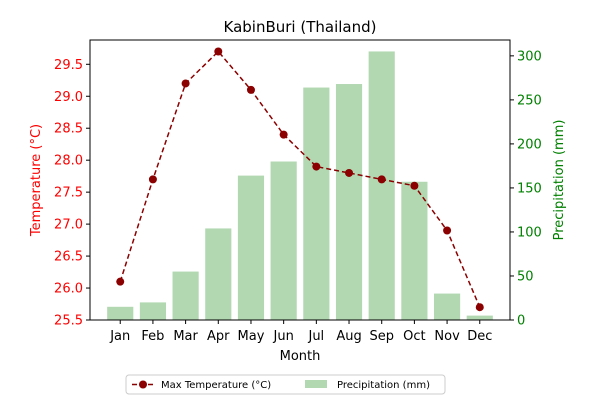  What do you see at coordinates (68, 97) in the screenshot?
I see `left-tick-label: 29.0` at bounding box center [68, 97].